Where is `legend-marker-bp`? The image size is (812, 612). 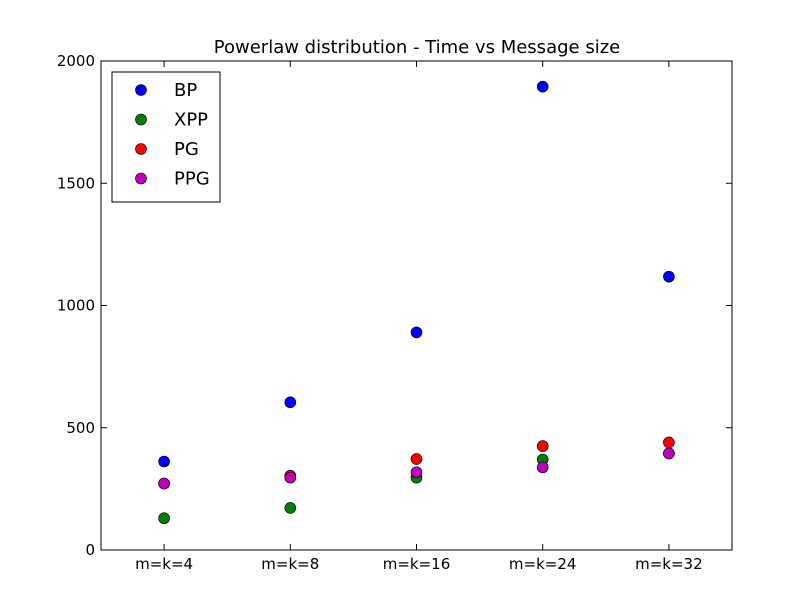 legend-marker-bp is located at coordinates (141, 90).